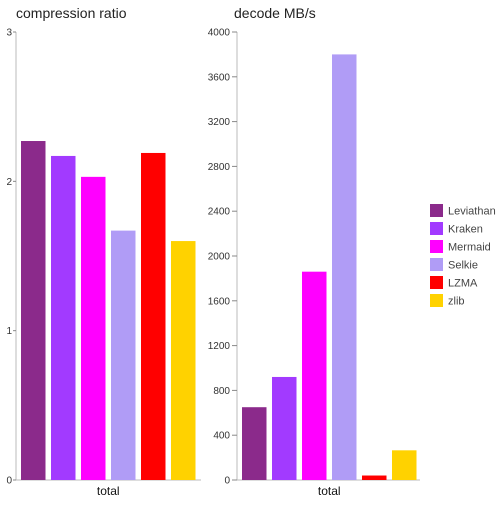 This screenshot has height=505, width=500. What do you see at coordinates (219, 257) in the screenshot?
I see `y-tick-label-1-5: 2000` at bounding box center [219, 257].